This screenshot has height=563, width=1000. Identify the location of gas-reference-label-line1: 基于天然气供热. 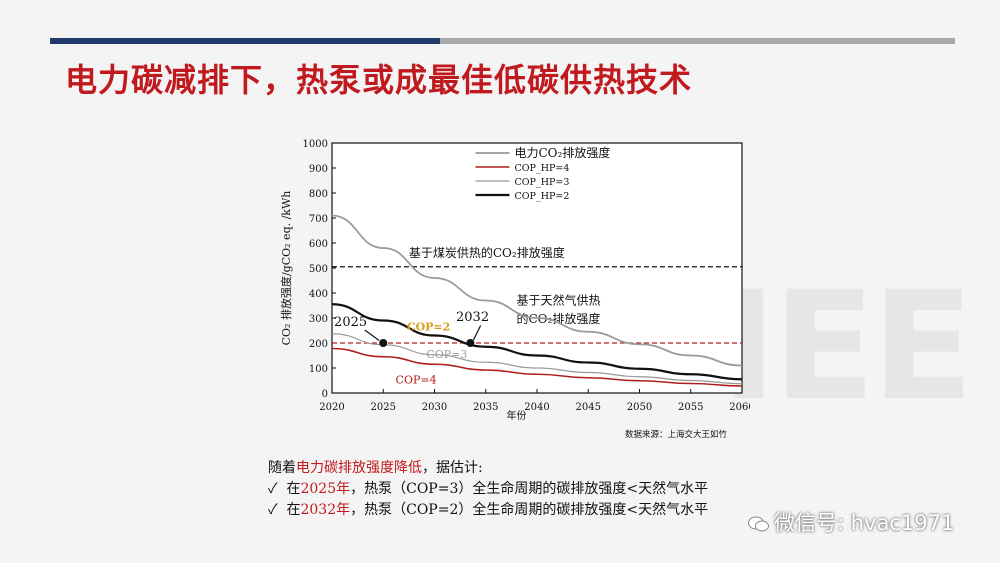
(559, 299).